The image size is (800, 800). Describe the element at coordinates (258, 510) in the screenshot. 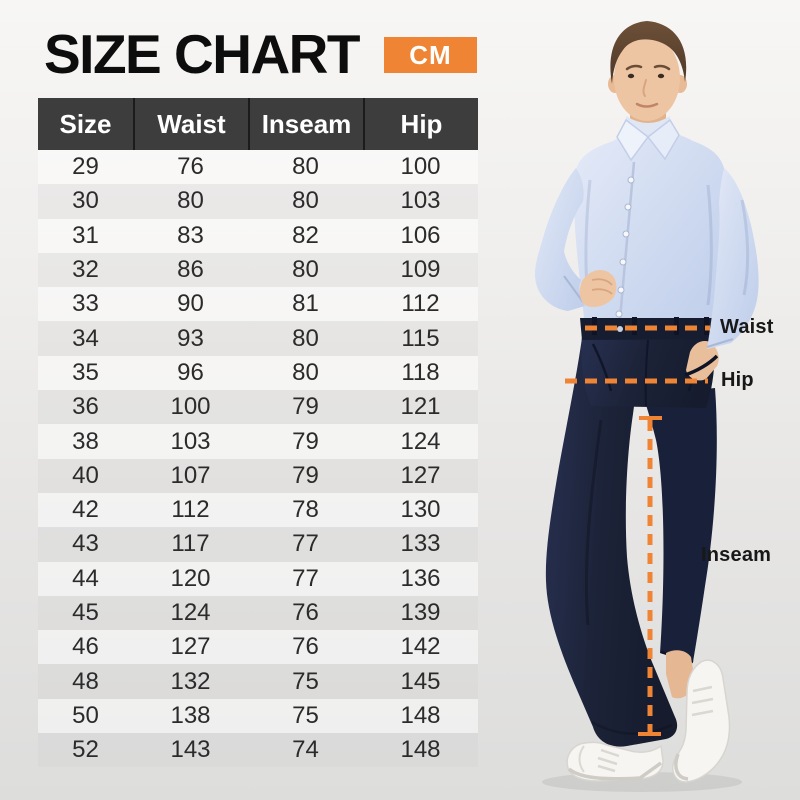

I see `table-row: 42 112 78 130` at that location.